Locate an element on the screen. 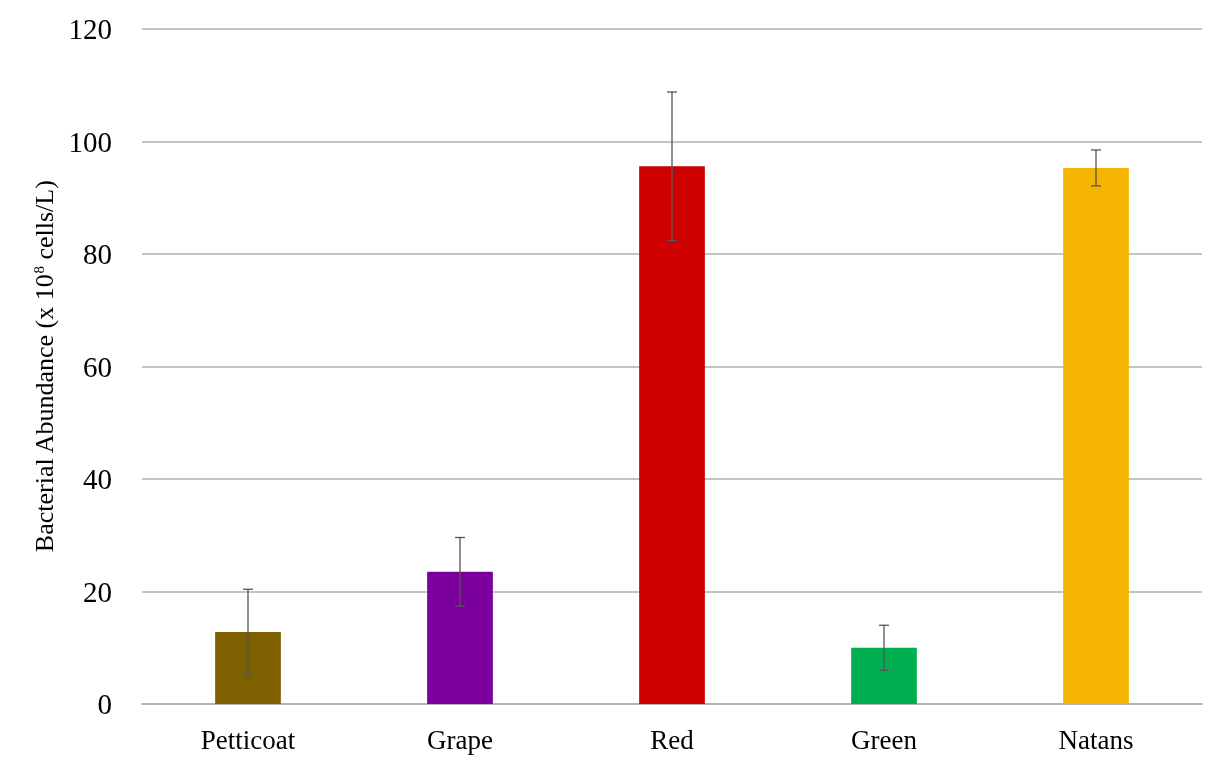 The height and width of the screenshot is (768, 1216). x-tick-label: Natans is located at coordinates (1096, 739).